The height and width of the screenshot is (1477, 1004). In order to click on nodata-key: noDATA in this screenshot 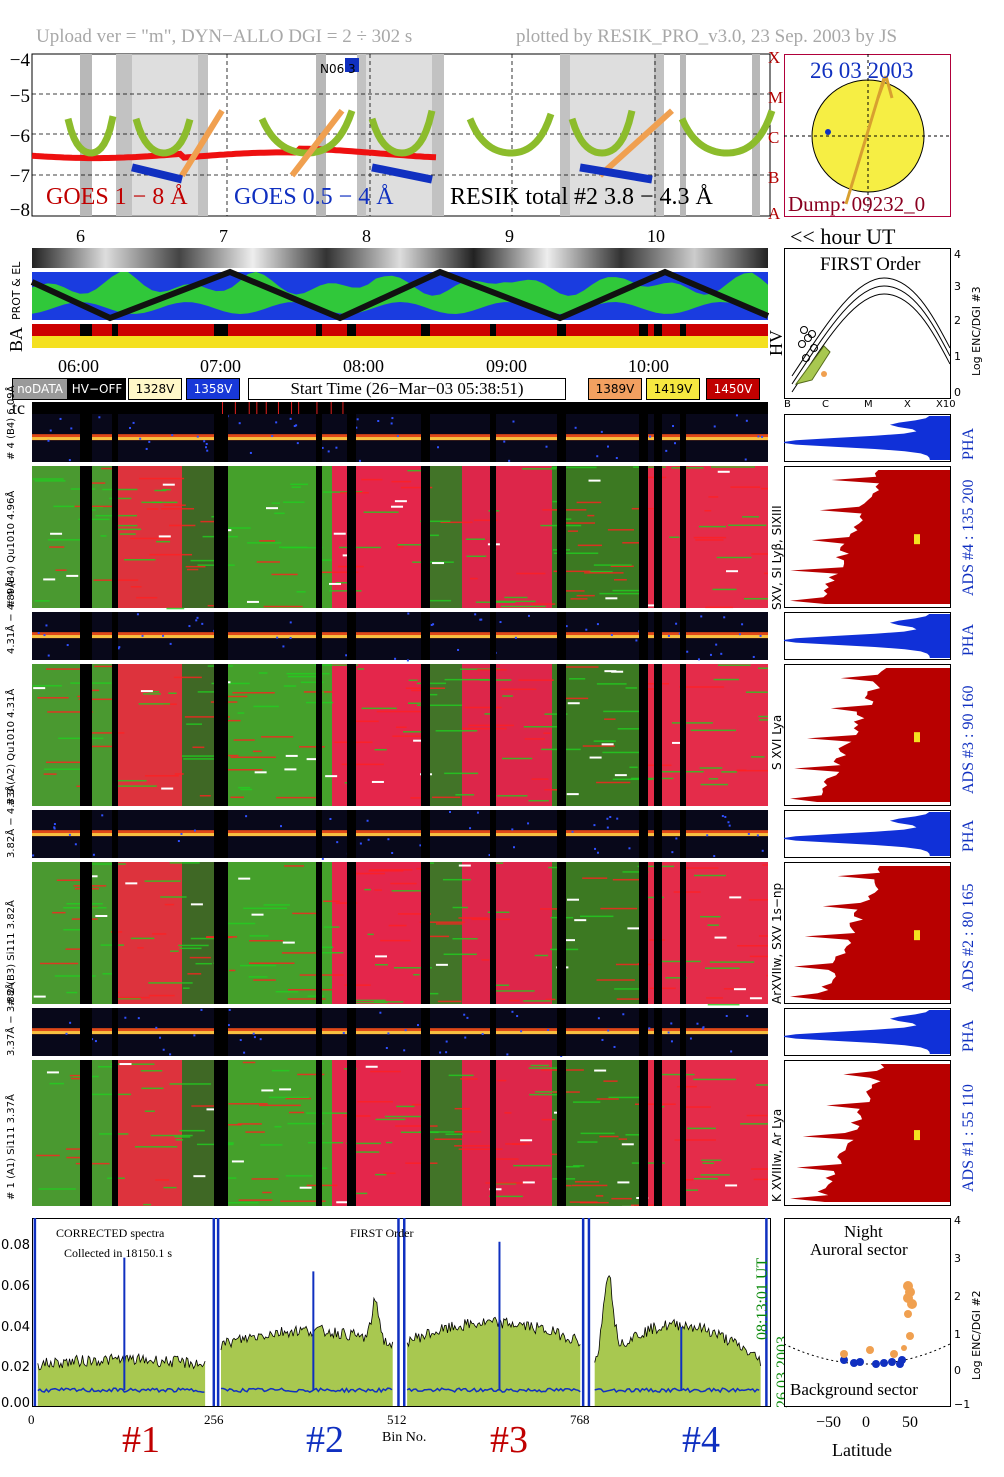, I will do `click(40, 389)`.